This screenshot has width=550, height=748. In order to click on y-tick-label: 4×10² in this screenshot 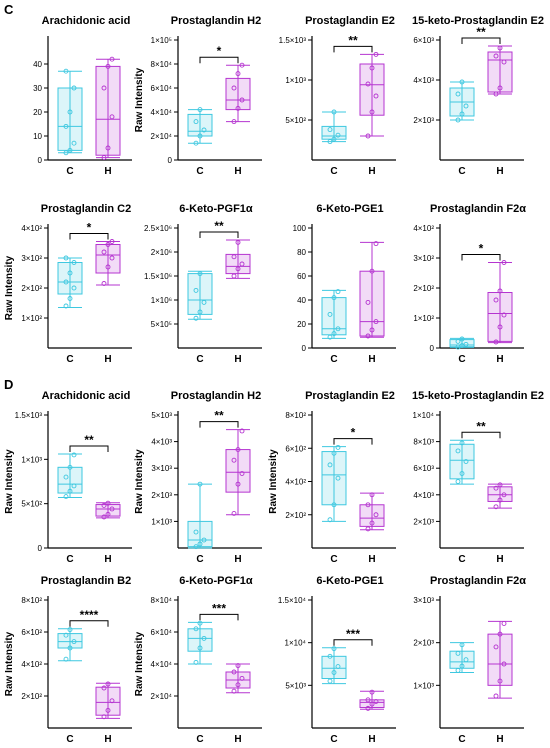, I will do `click(423, 228)`.